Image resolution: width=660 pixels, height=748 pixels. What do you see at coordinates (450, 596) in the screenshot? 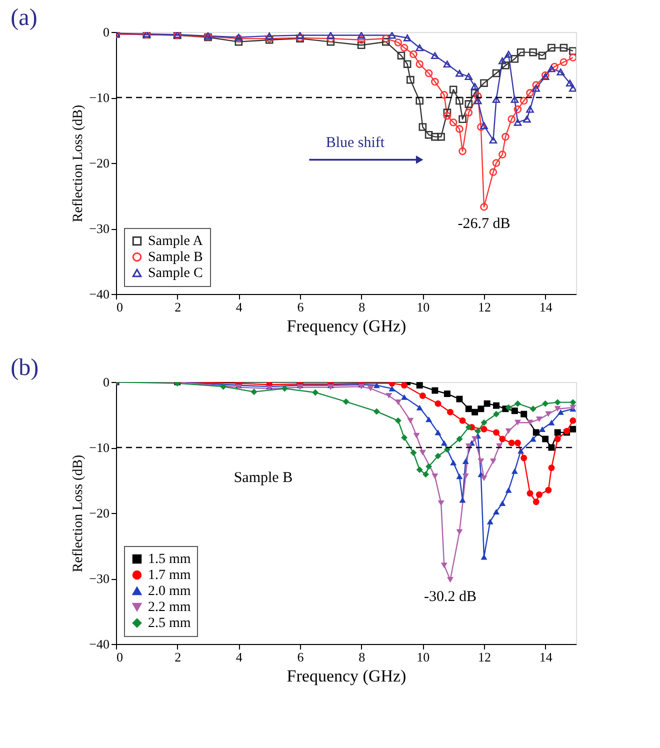
I see `annotation: -30.2 dB` at bounding box center [450, 596].